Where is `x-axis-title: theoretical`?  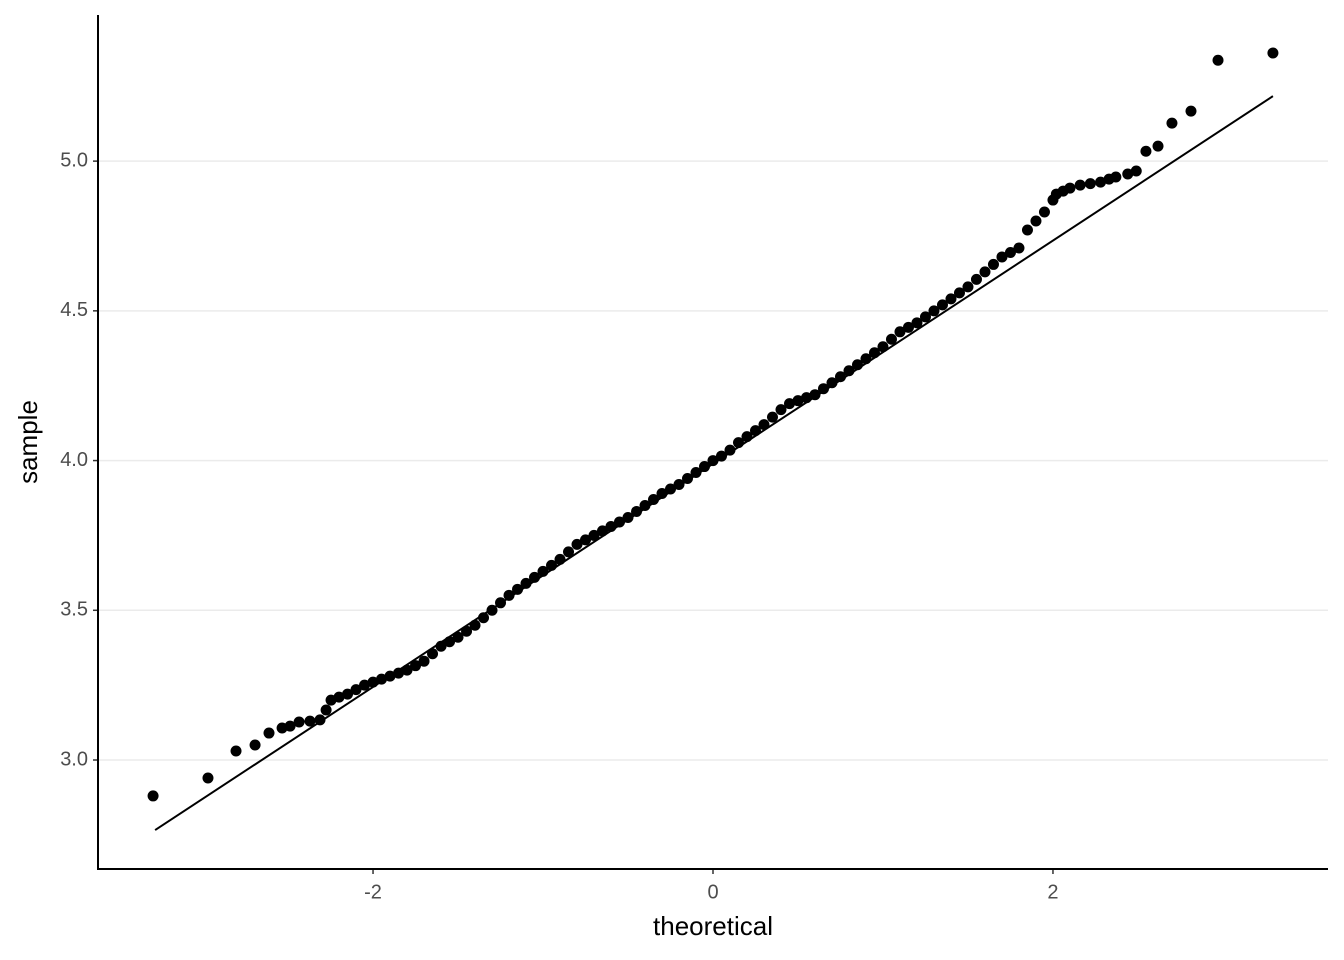 x-axis-title: theoretical is located at coordinates (713, 926).